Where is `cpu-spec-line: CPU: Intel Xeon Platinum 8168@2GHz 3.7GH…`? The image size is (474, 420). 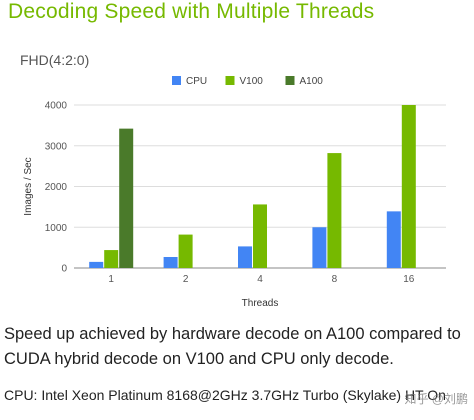 cpu-spec-line: CPU: Intel Xeon Platinum 8168@2GHz 3.7GH… is located at coordinates (225, 395).